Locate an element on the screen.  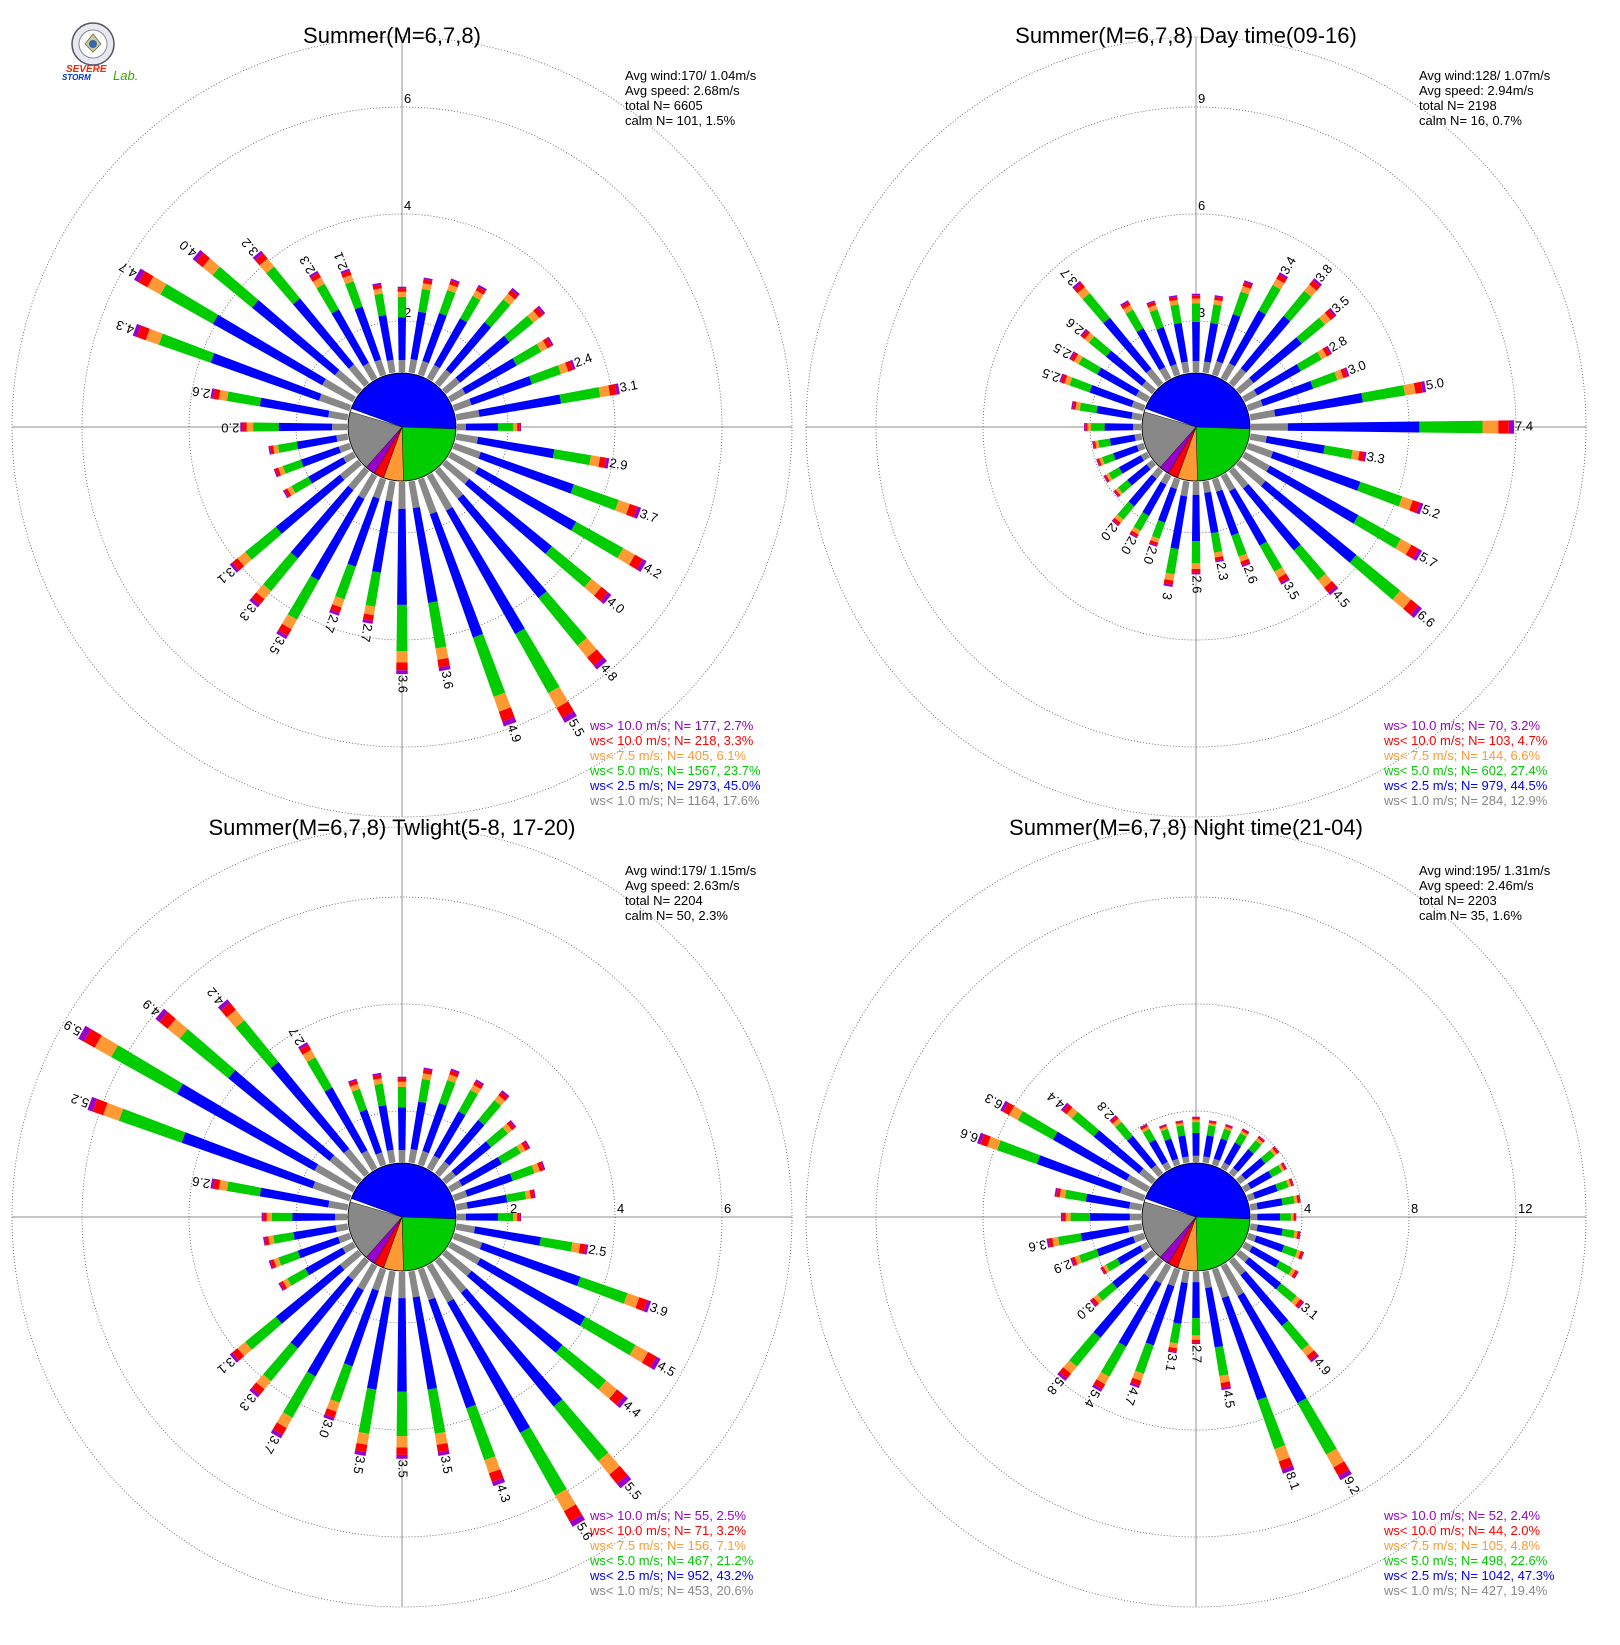
bar-value-label: 2.6 is located at coordinates (201, 1183).